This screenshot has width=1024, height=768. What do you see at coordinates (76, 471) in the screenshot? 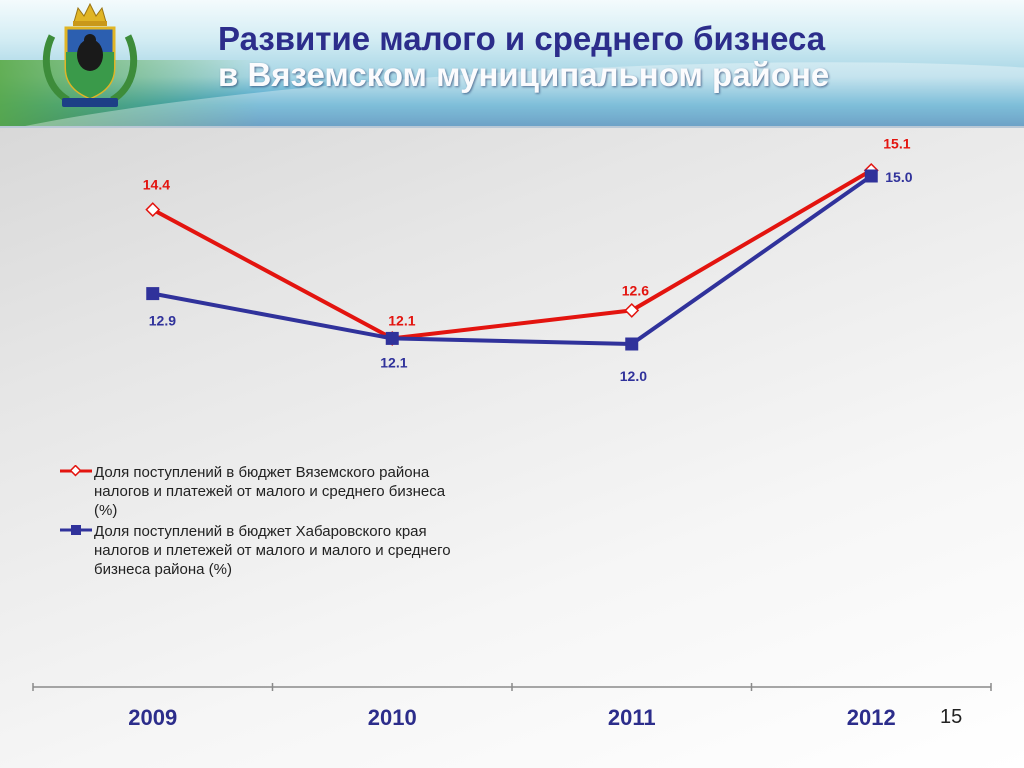
I see `legend-swatch-red-diamond` at bounding box center [76, 471].